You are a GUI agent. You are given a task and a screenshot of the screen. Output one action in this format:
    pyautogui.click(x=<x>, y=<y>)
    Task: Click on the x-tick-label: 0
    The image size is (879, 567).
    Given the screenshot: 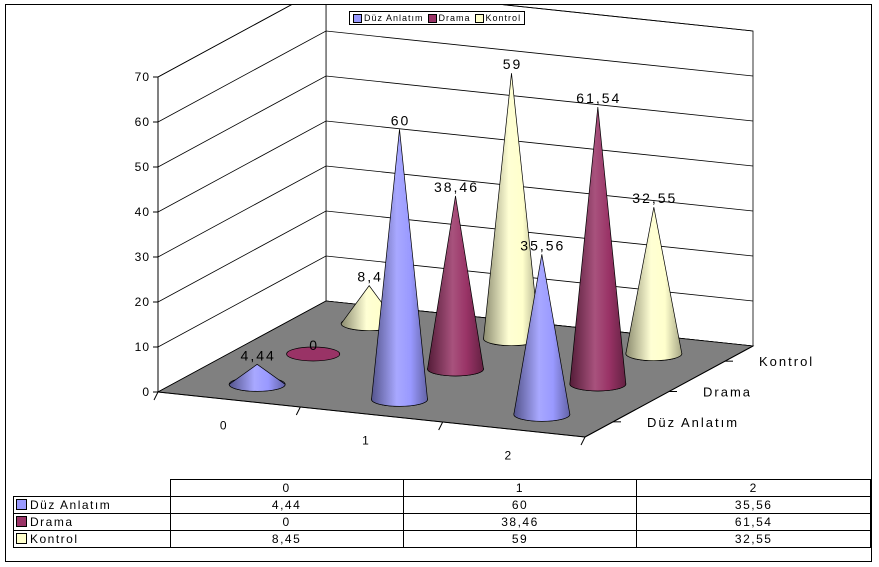 What is the action you would take?
    pyautogui.click(x=223, y=426)
    